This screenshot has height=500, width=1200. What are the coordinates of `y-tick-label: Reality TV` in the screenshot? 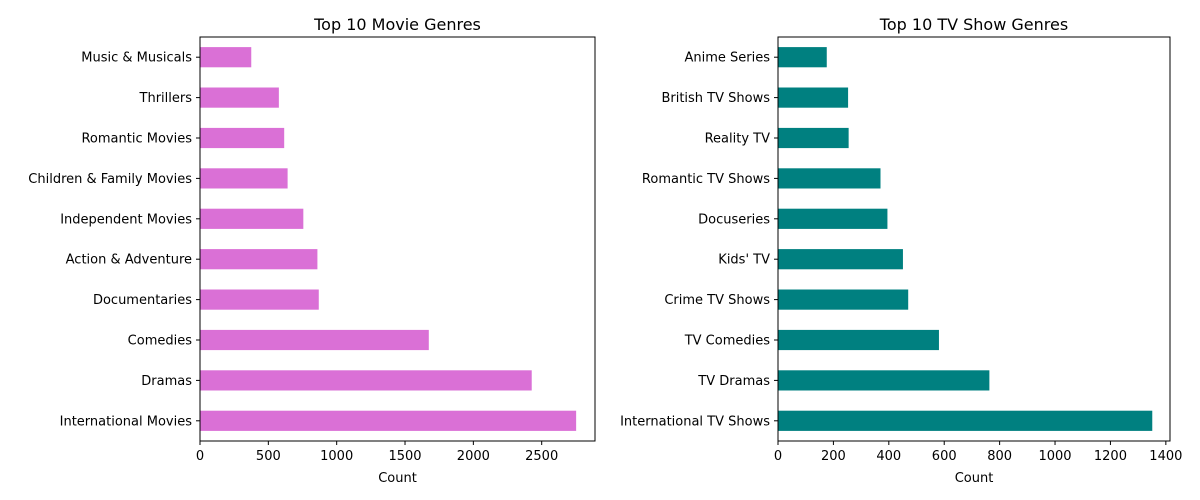 It's located at (738, 139).